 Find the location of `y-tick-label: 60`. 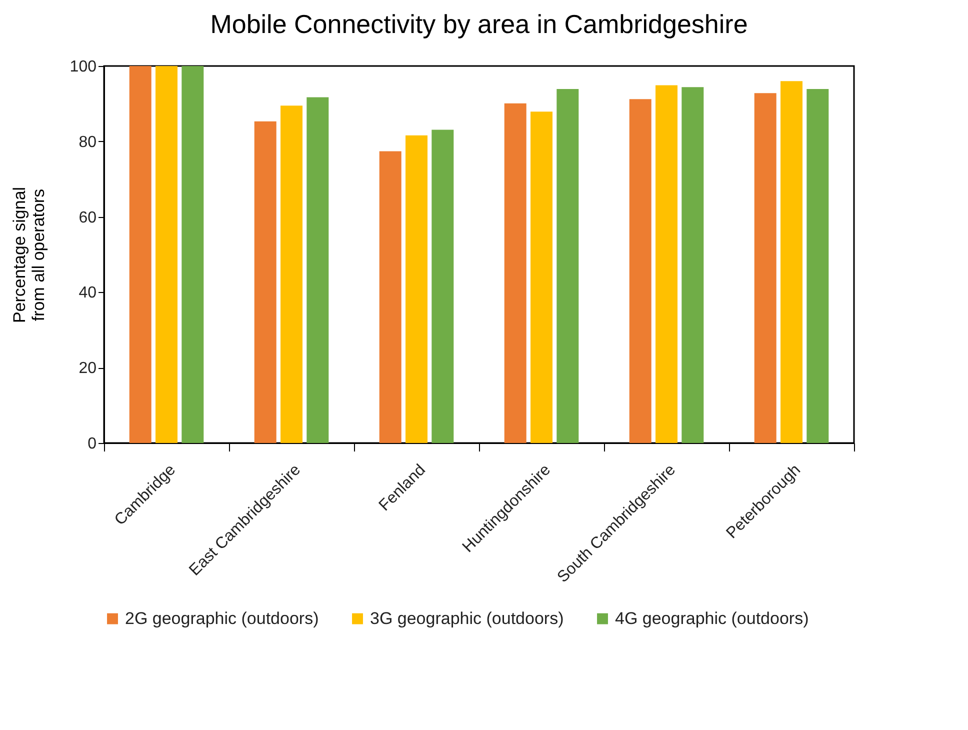

y-tick-label: 60 is located at coordinates (87, 217).